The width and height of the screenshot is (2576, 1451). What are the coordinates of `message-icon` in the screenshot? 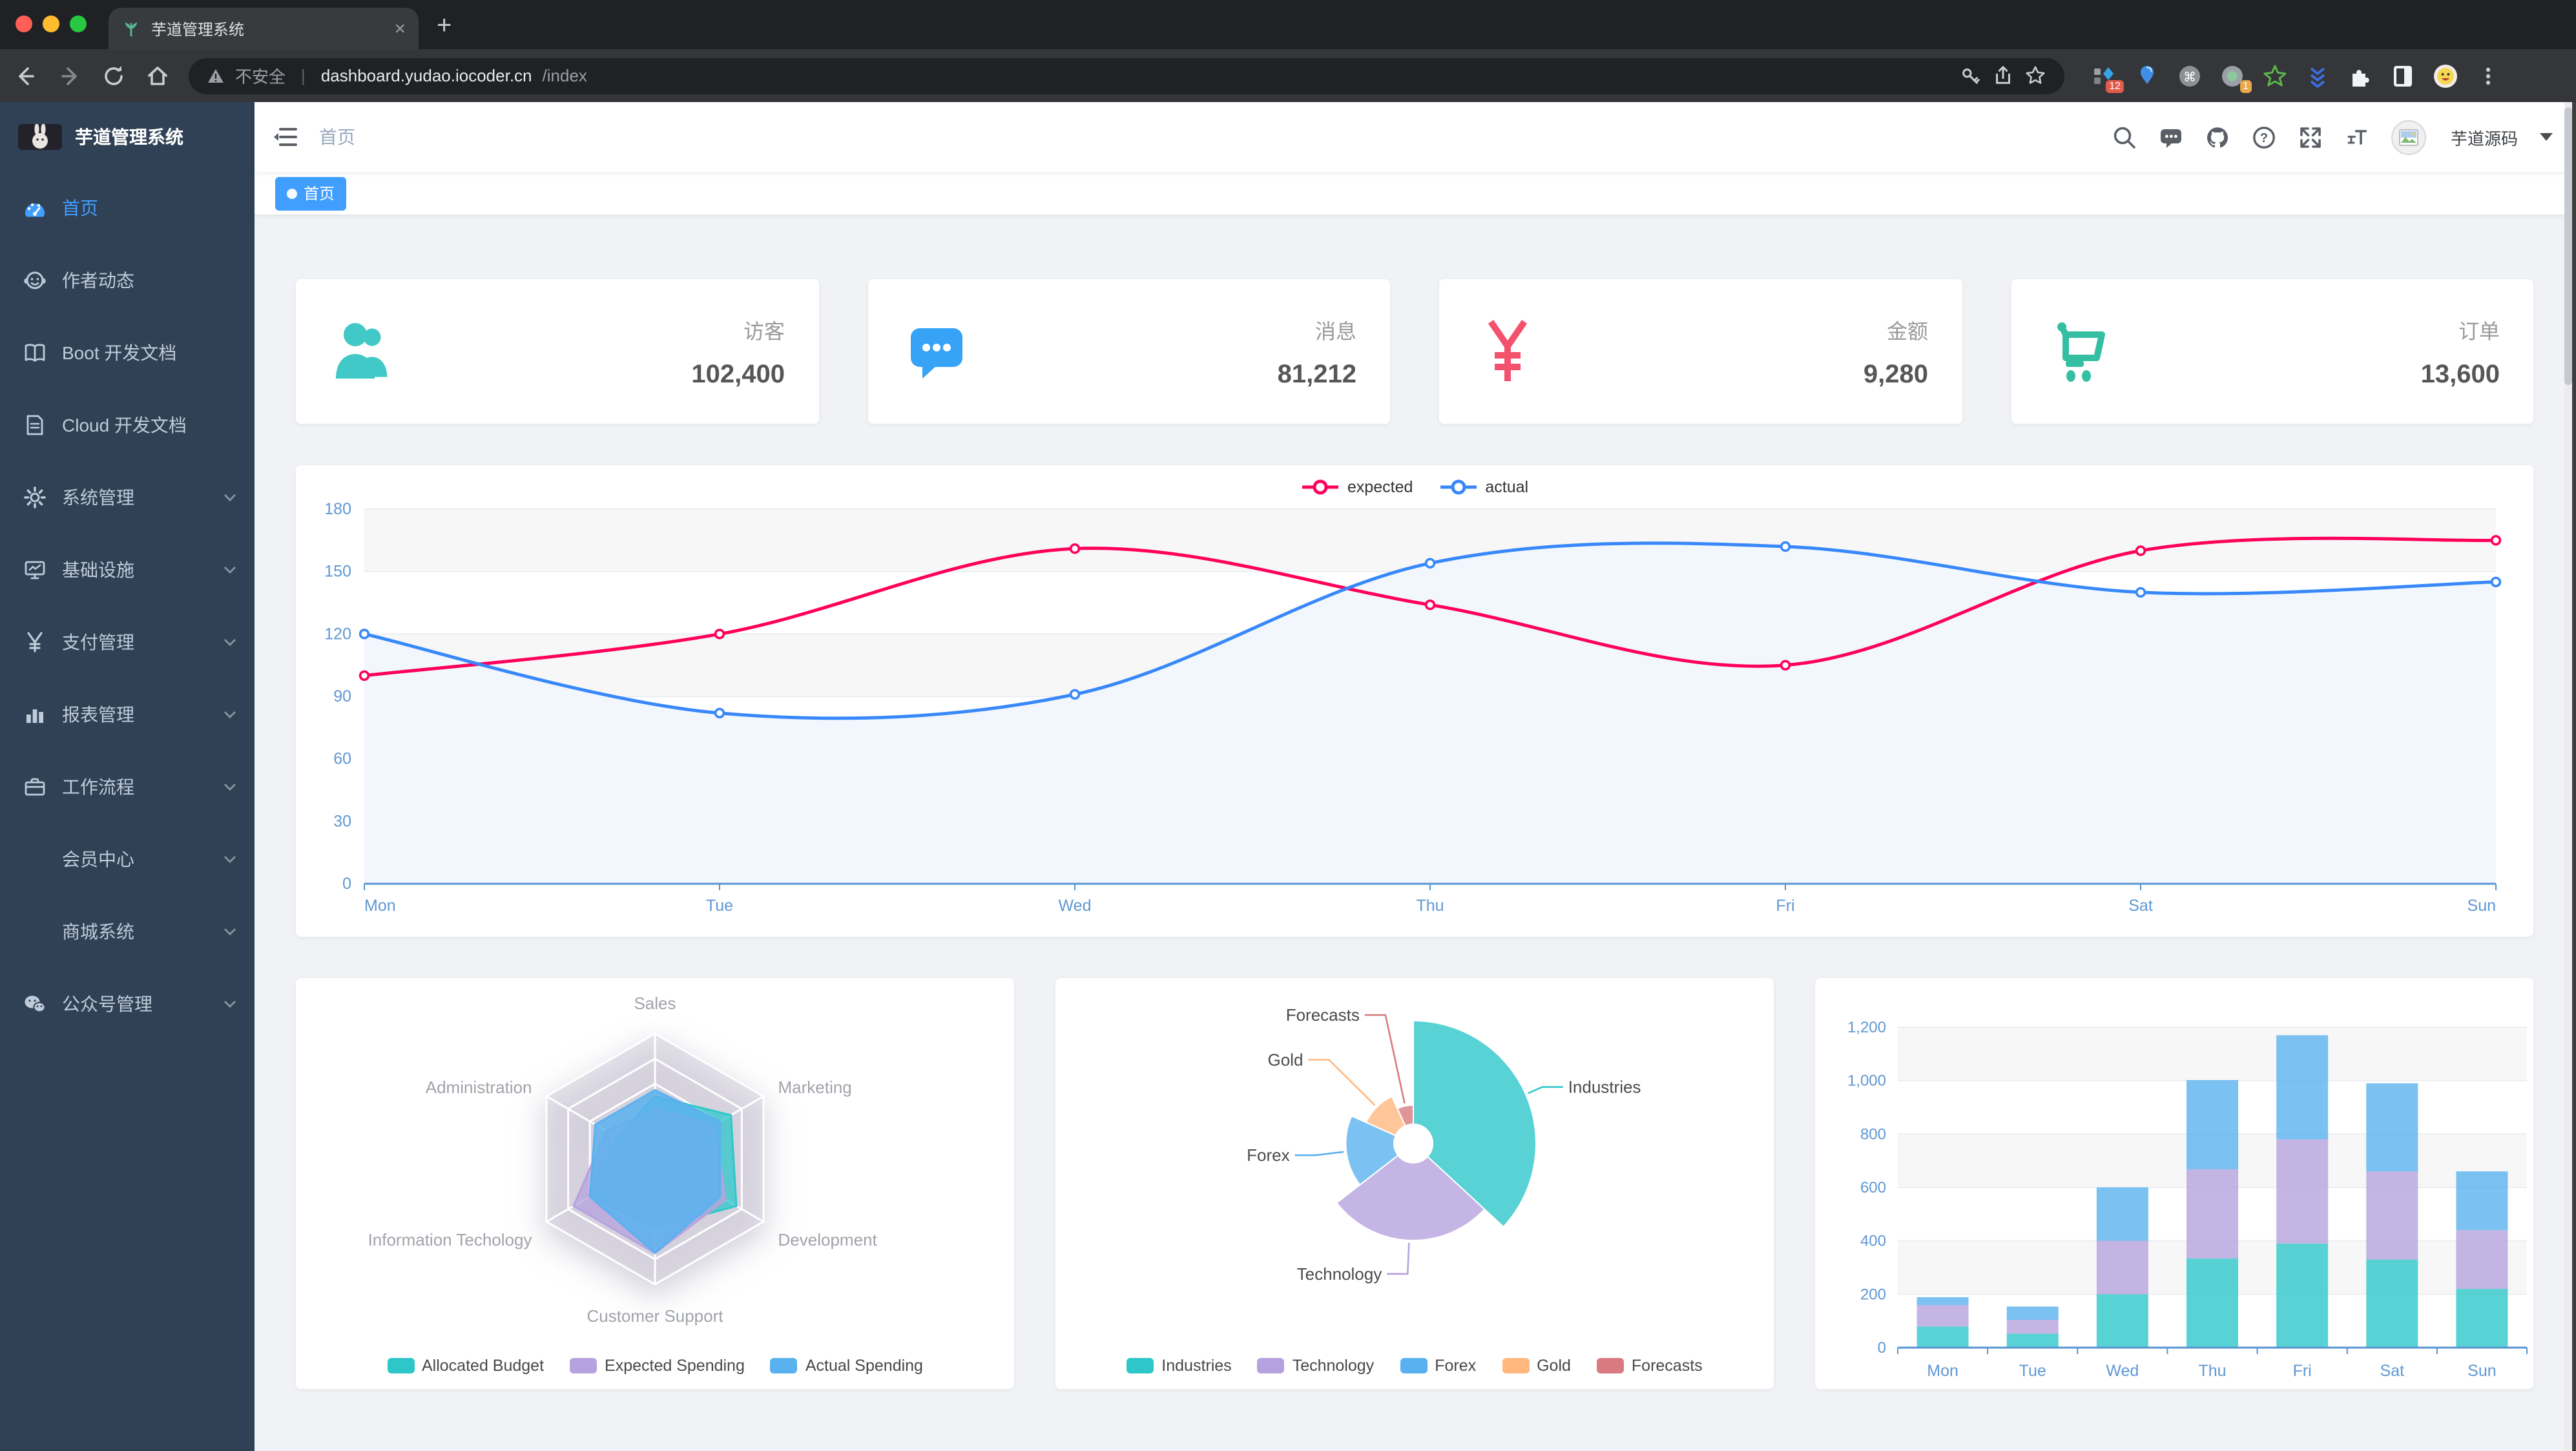 It's located at (2171, 137).